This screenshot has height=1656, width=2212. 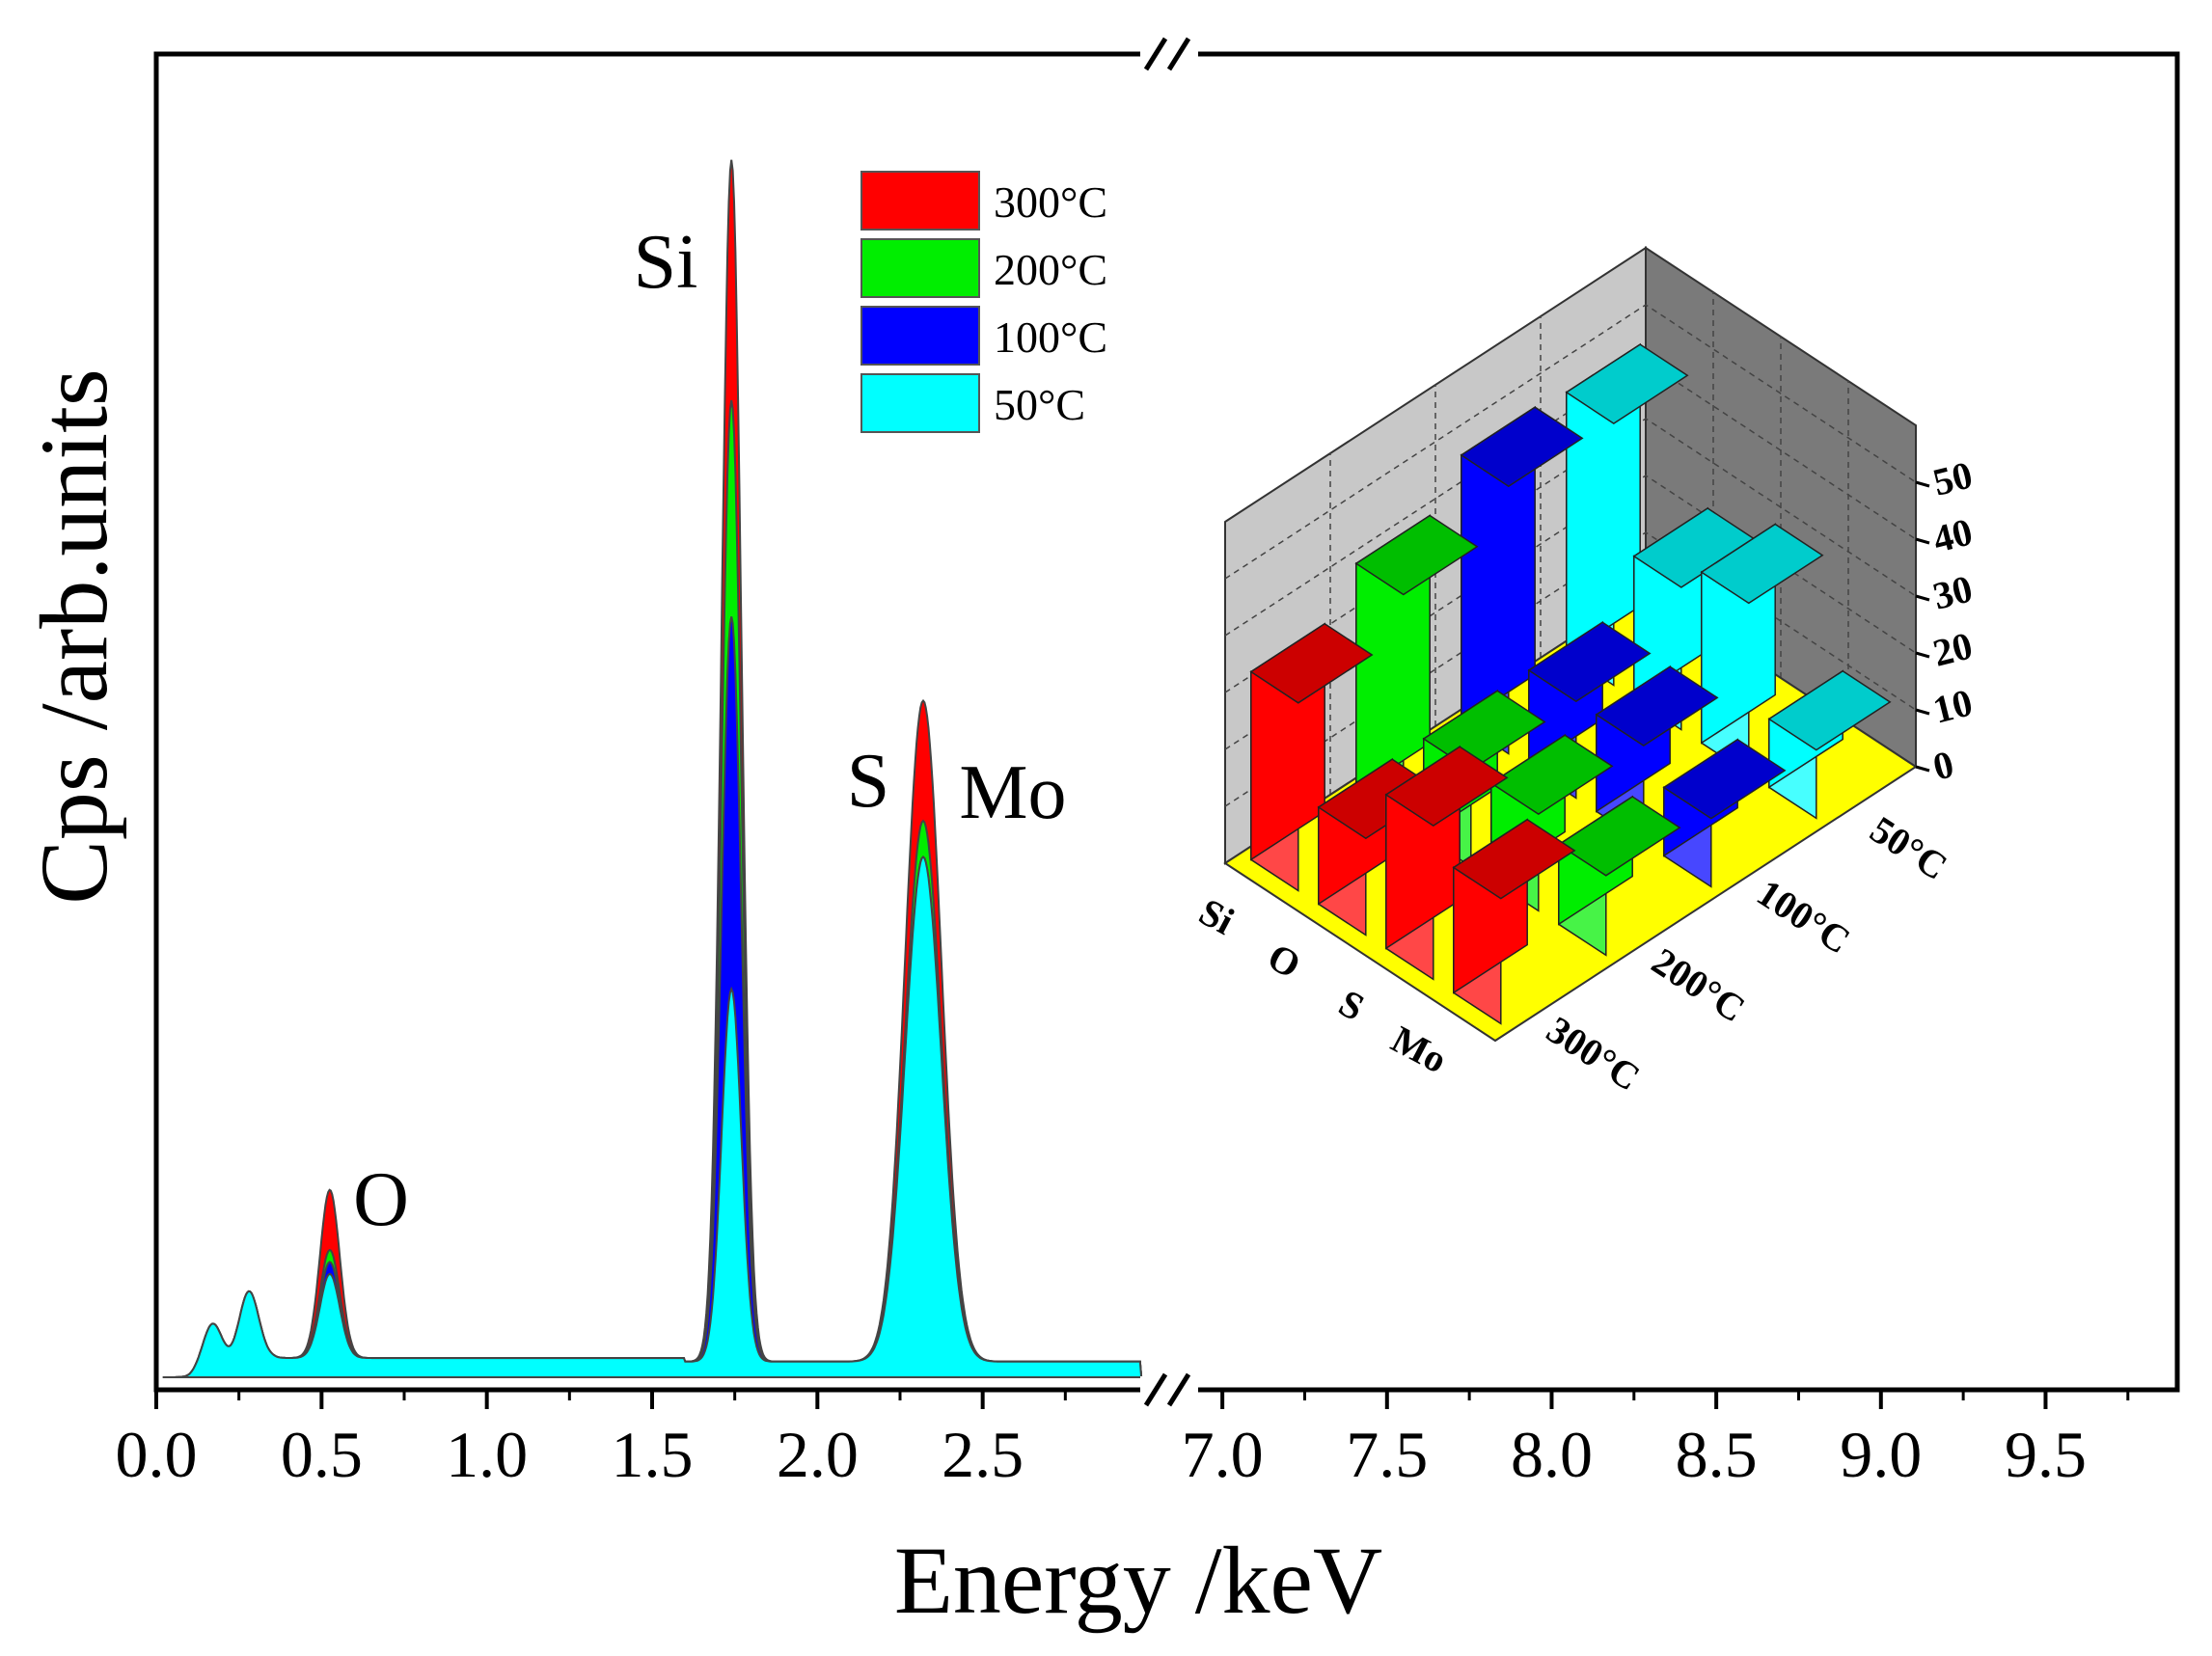 What do you see at coordinates (666, 262) in the screenshot?
I see `peak-label-si: Si` at bounding box center [666, 262].